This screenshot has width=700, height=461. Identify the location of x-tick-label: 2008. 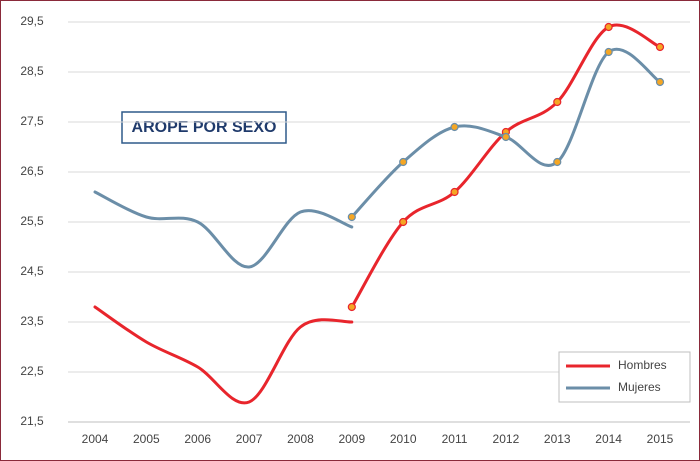
(300, 439).